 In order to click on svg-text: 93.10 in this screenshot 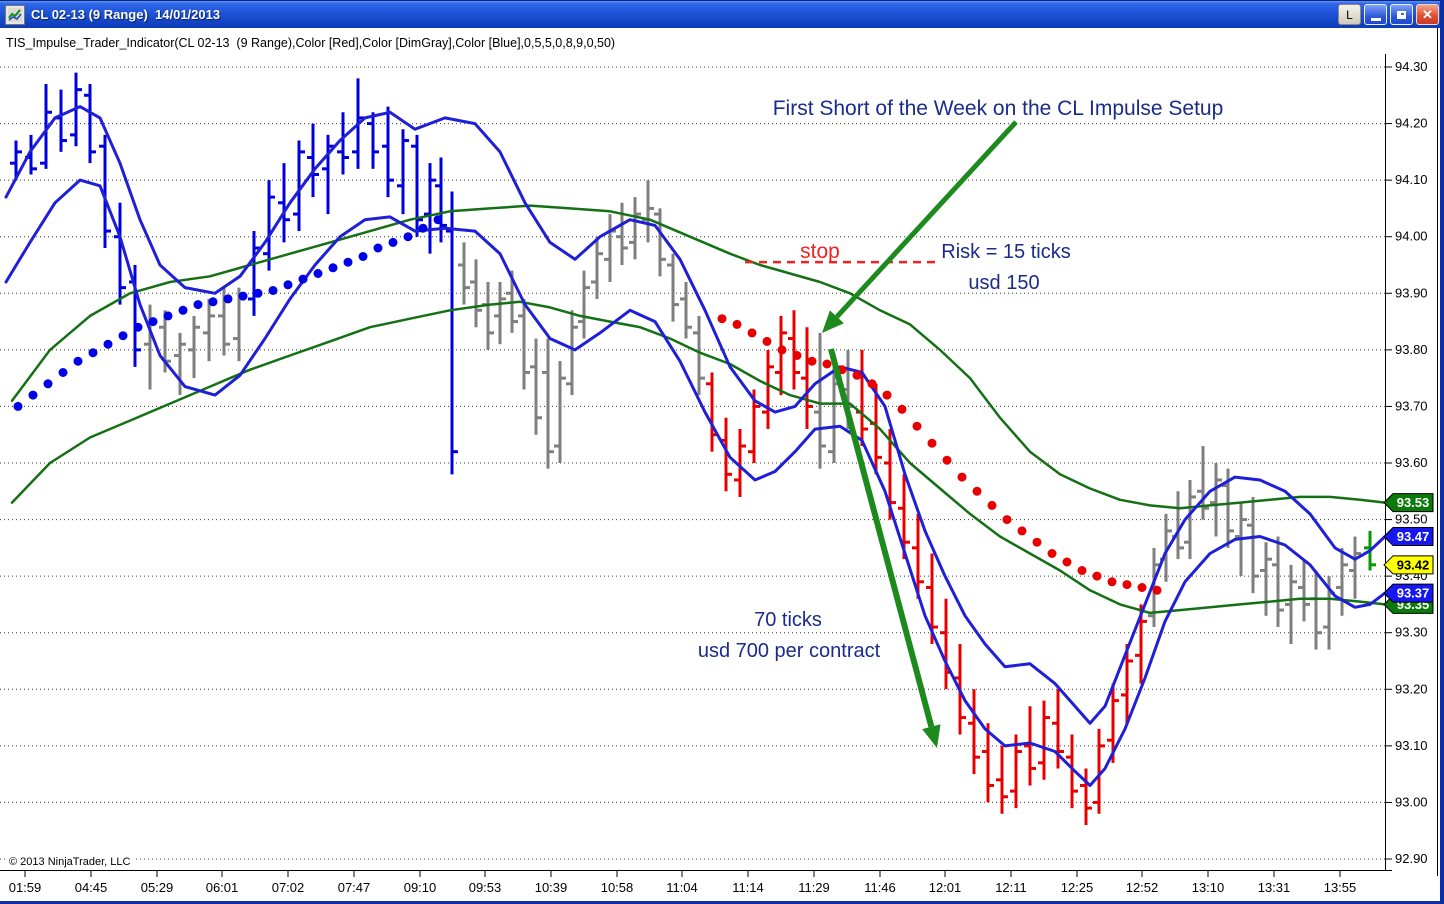, I will do `click(1411, 745)`.